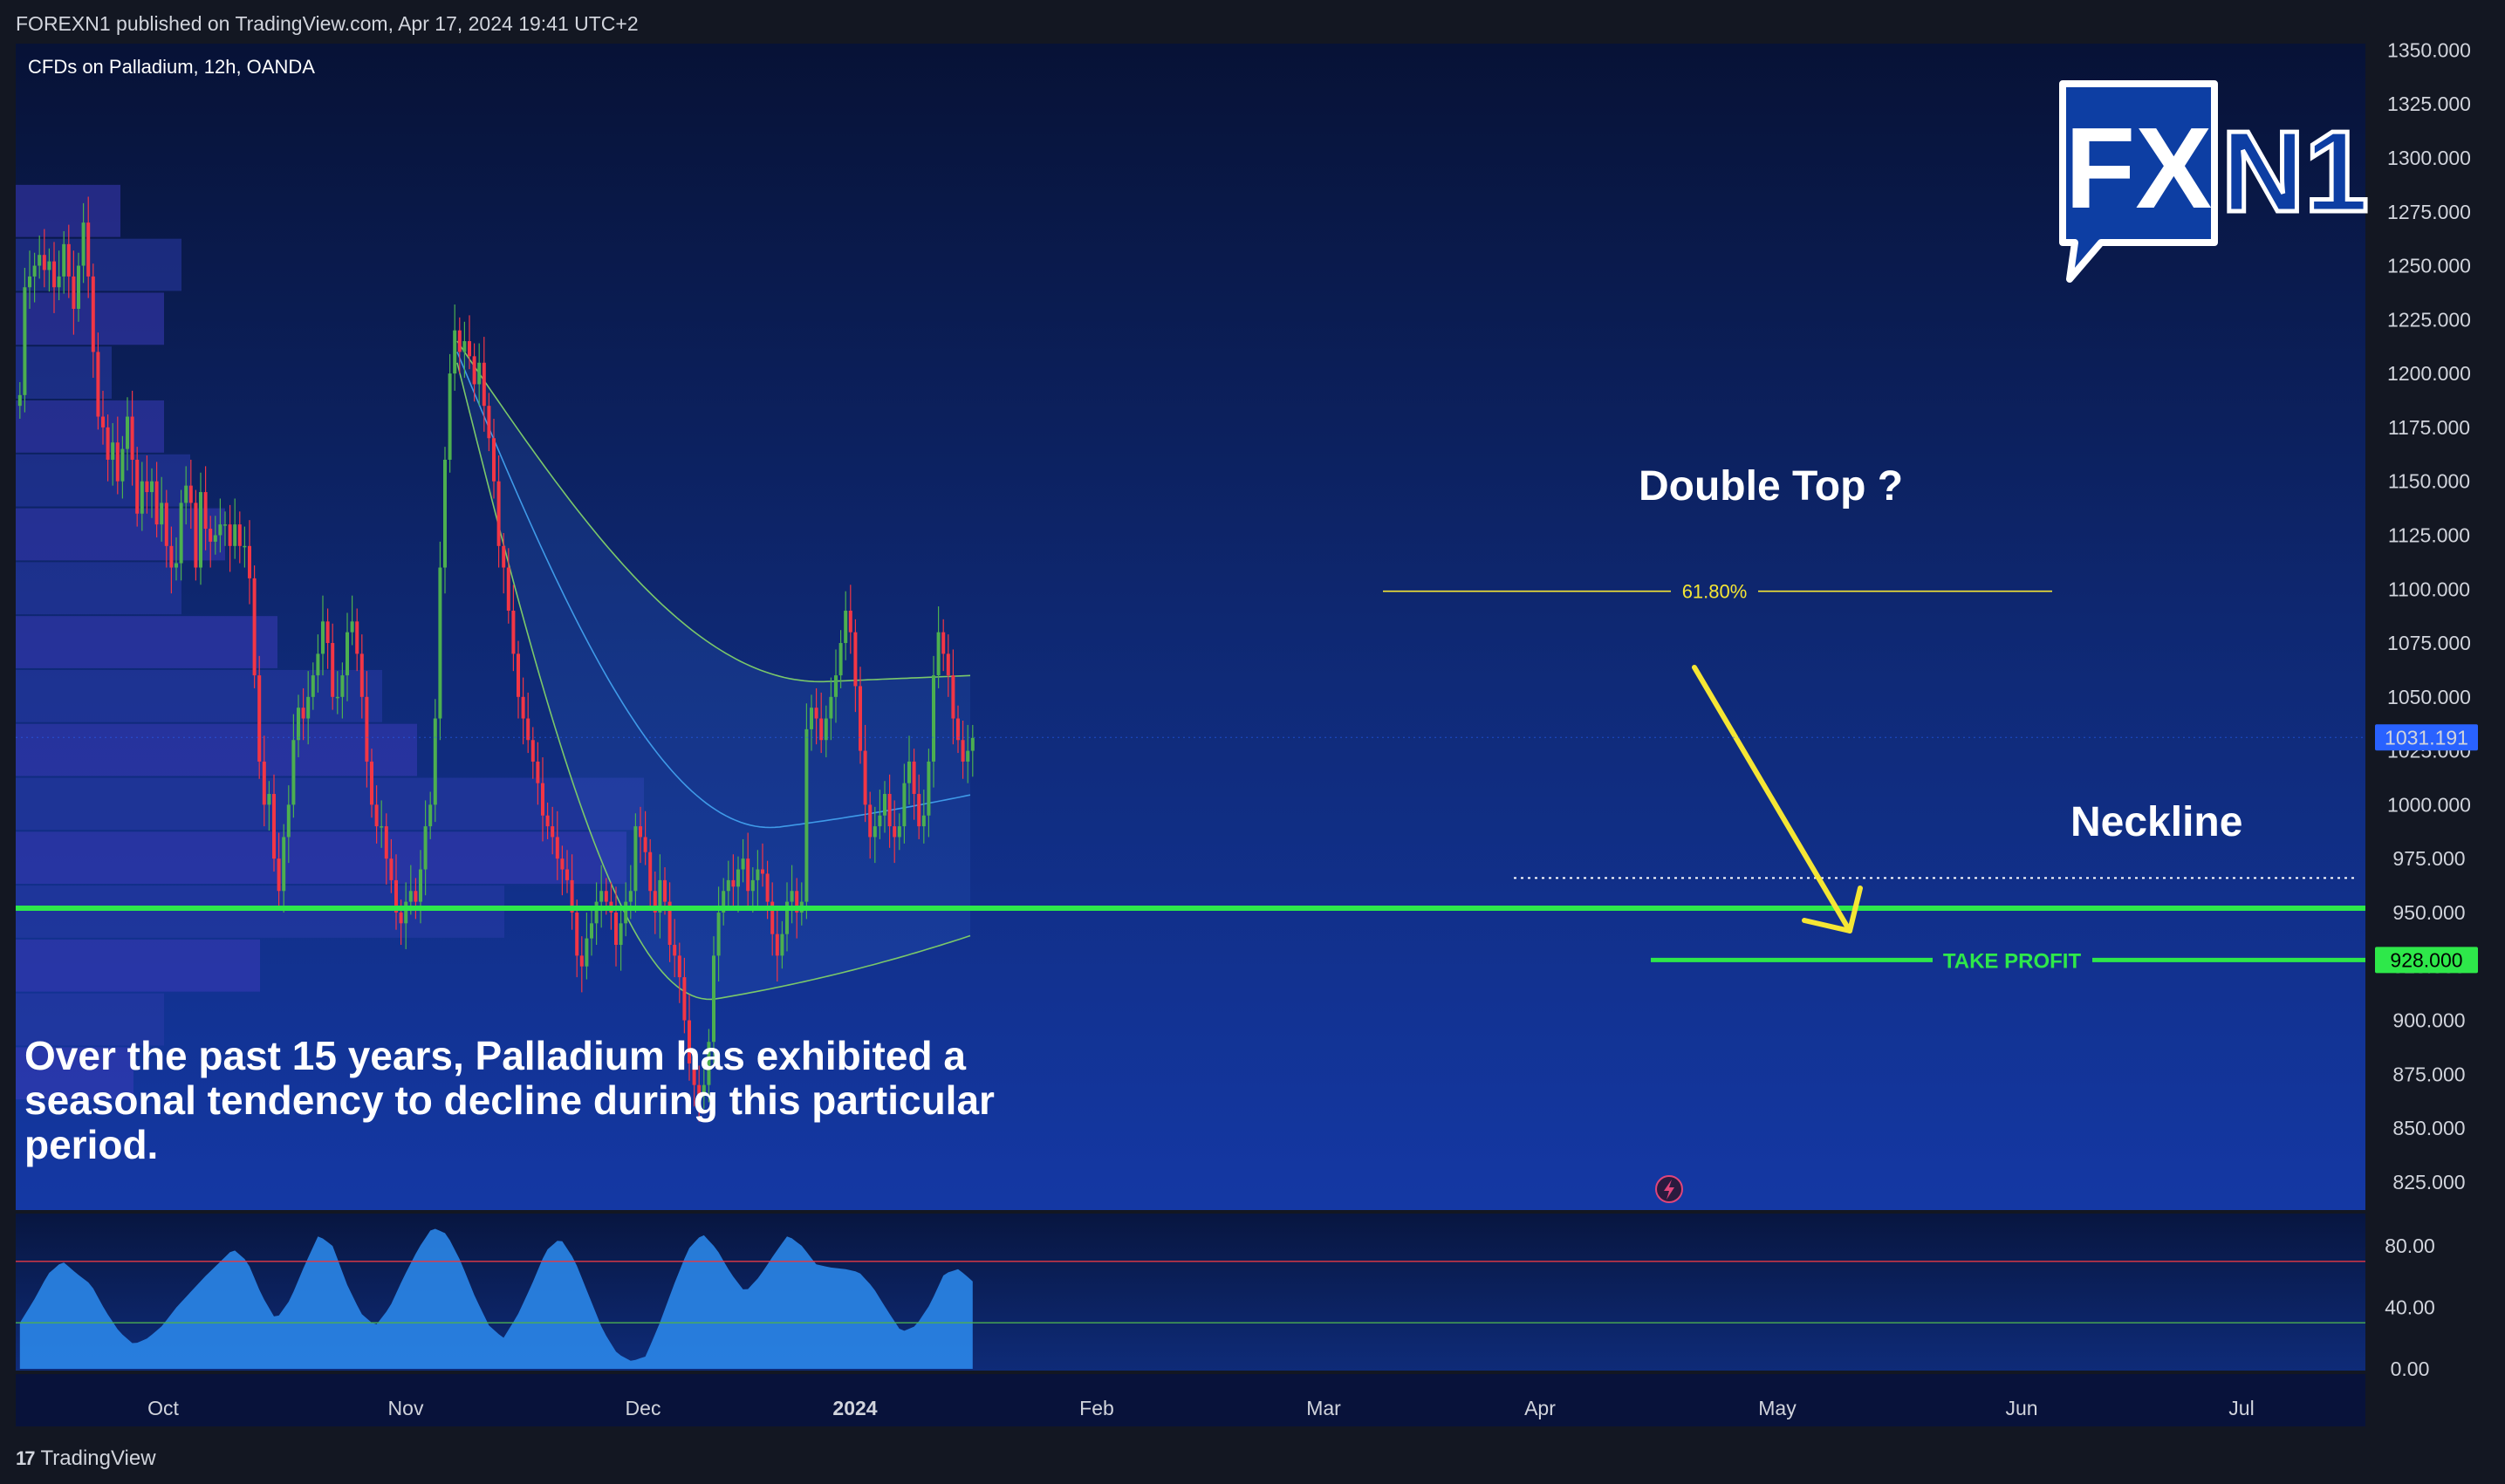 This screenshot has width=2505, height=1484. What do you see at coordinates (1772, 799) in the screenshot?
I see `down-arrow-icon` at bounding box center [1772, 799].